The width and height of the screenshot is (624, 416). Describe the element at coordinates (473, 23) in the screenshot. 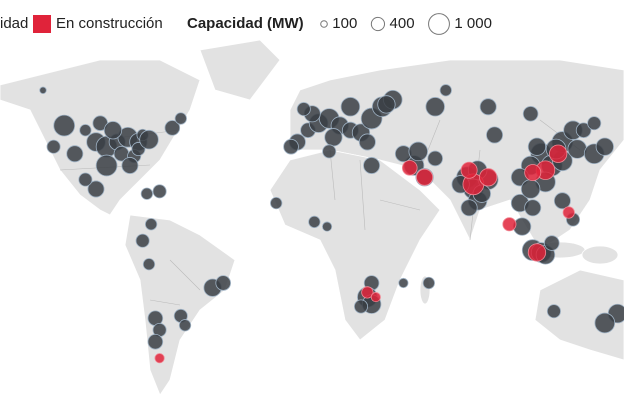

I see `size-legend-label: 1 000` at that location.